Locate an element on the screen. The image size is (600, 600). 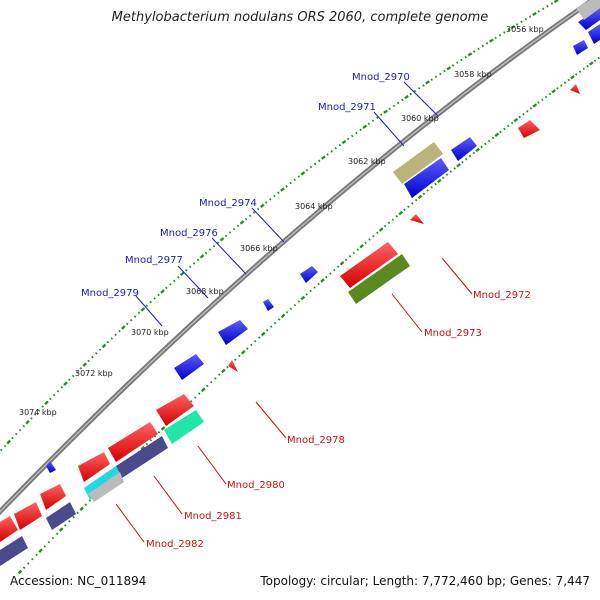
gene-label-mnod-2982: Mnod_2982 is located at coordinates (175, 544).